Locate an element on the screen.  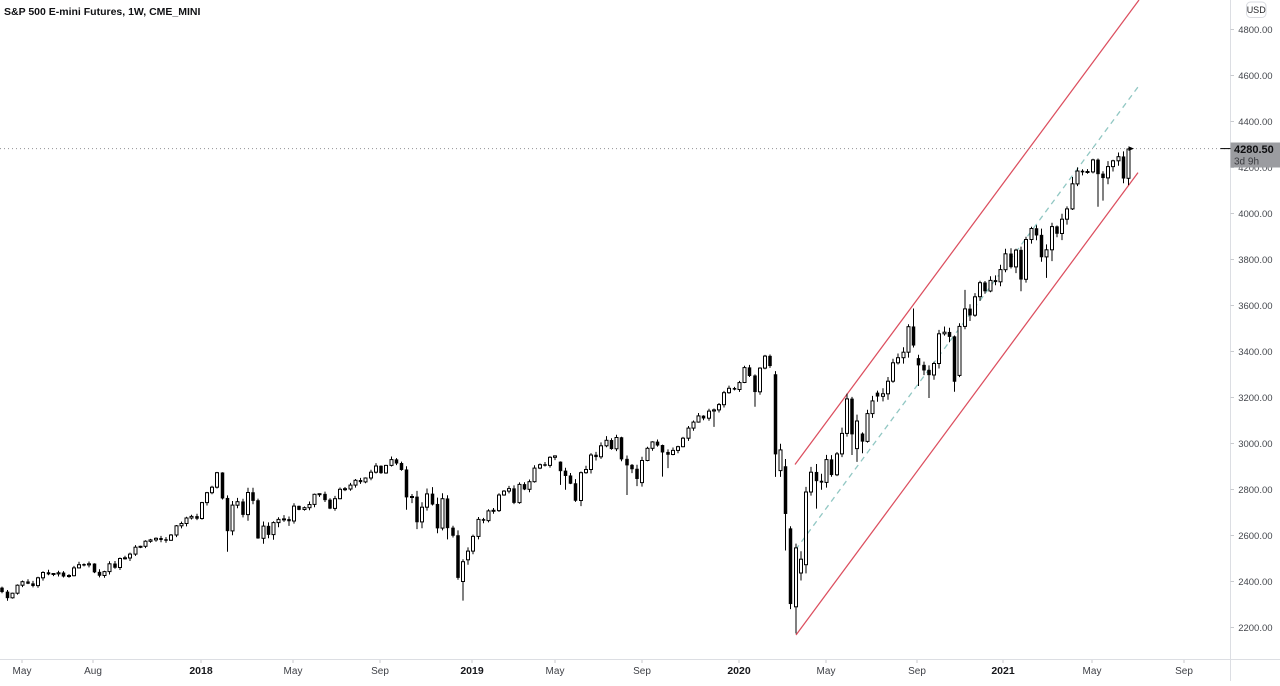
svg-text: 4280.50 is located at coordinates (1254, 150).